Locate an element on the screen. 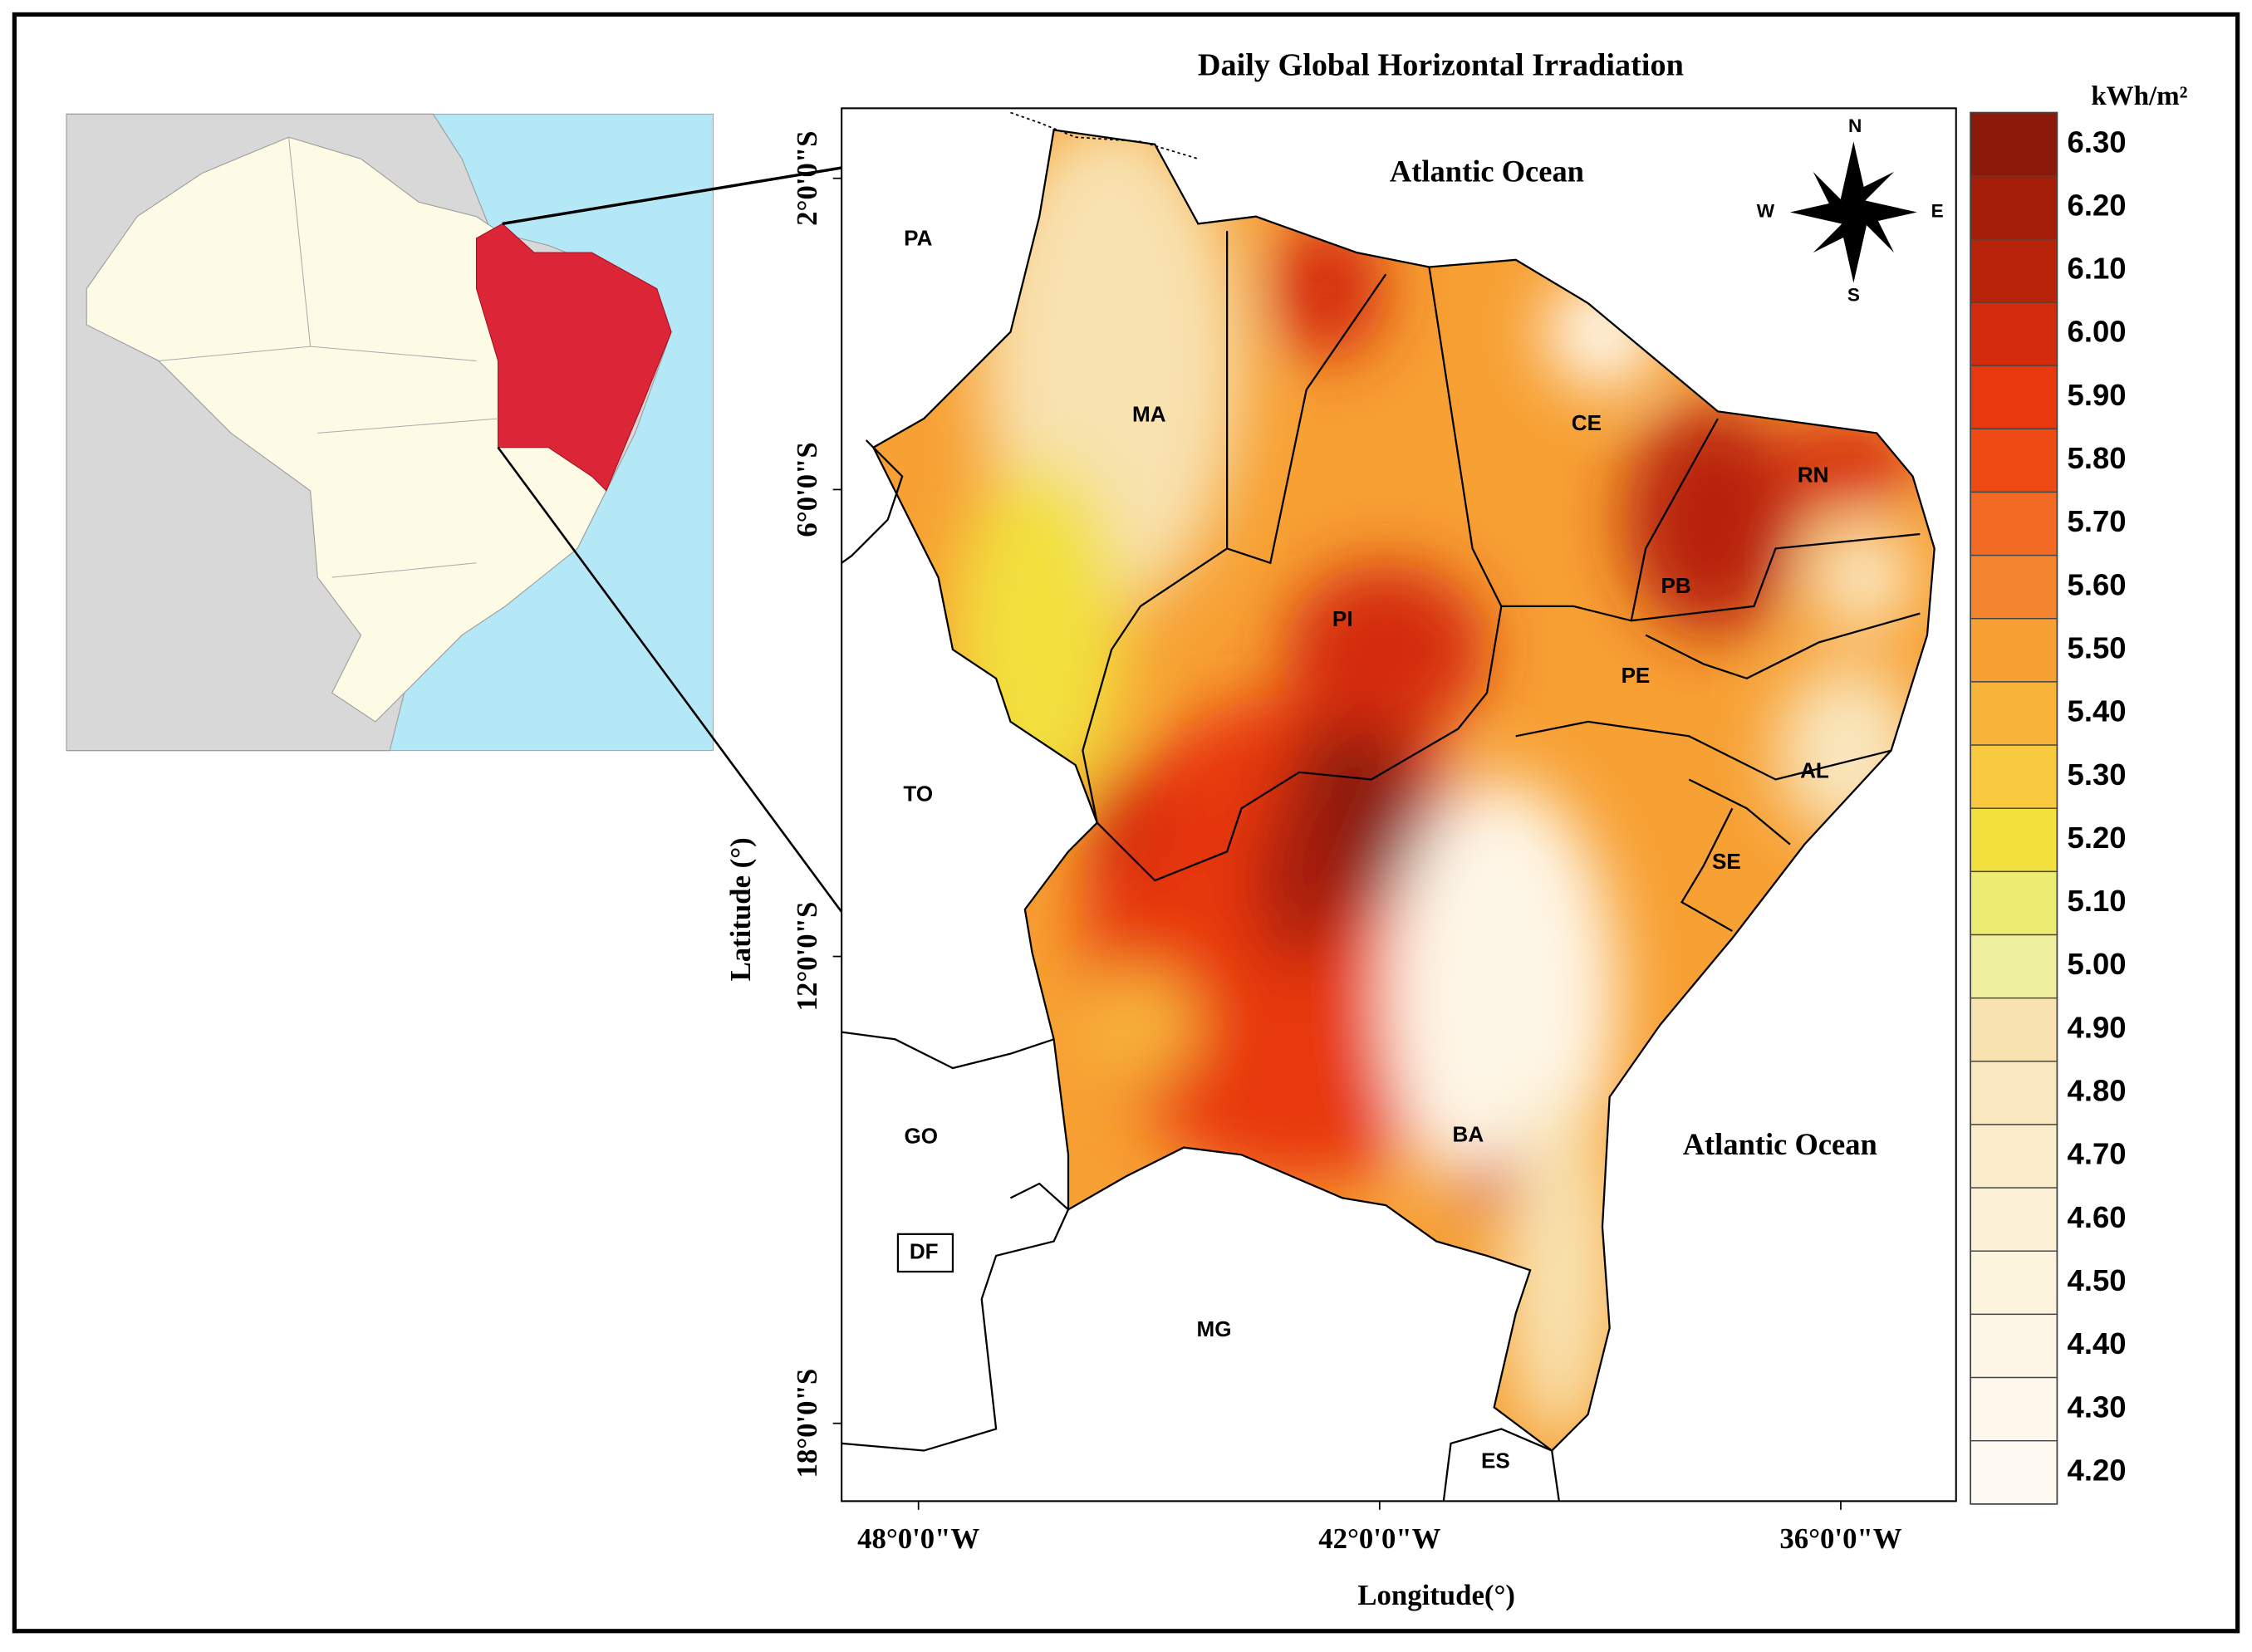 The image size is (2252, 1652). colorbar-label: 4.60 is located at coordinates (2097, 1217).